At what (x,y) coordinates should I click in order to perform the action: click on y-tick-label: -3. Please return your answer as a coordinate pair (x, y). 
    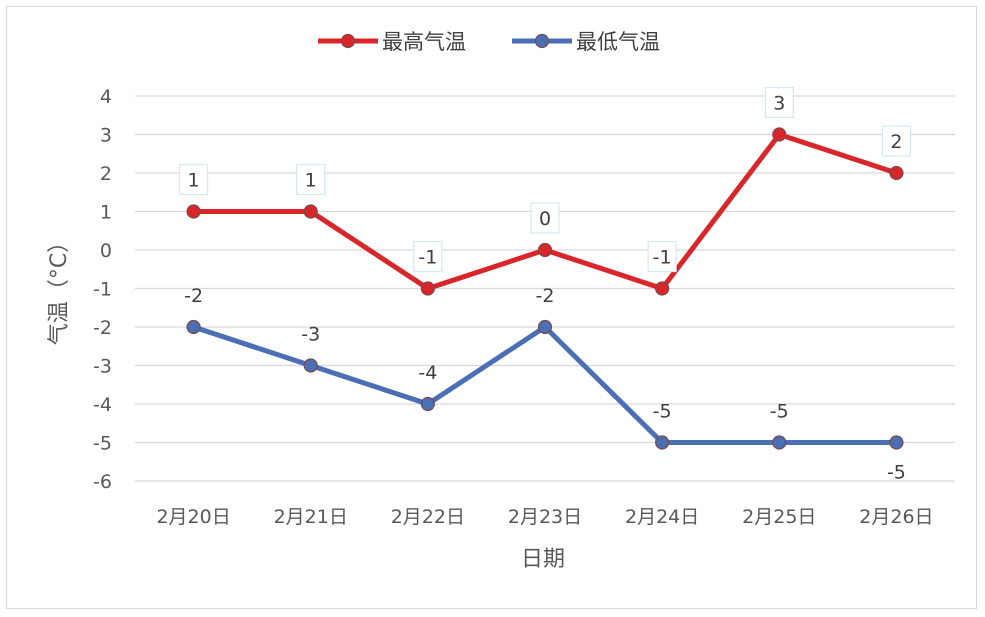
    Looking at the image, I should click on (102, 367).